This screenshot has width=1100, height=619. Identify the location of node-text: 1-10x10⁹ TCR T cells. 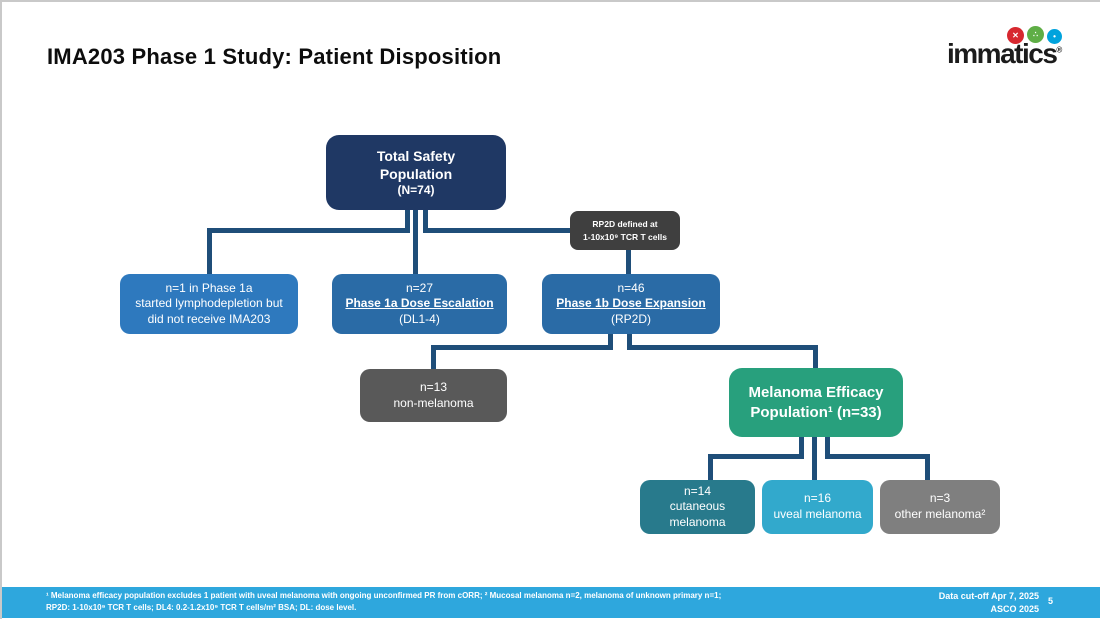
(625, 236).